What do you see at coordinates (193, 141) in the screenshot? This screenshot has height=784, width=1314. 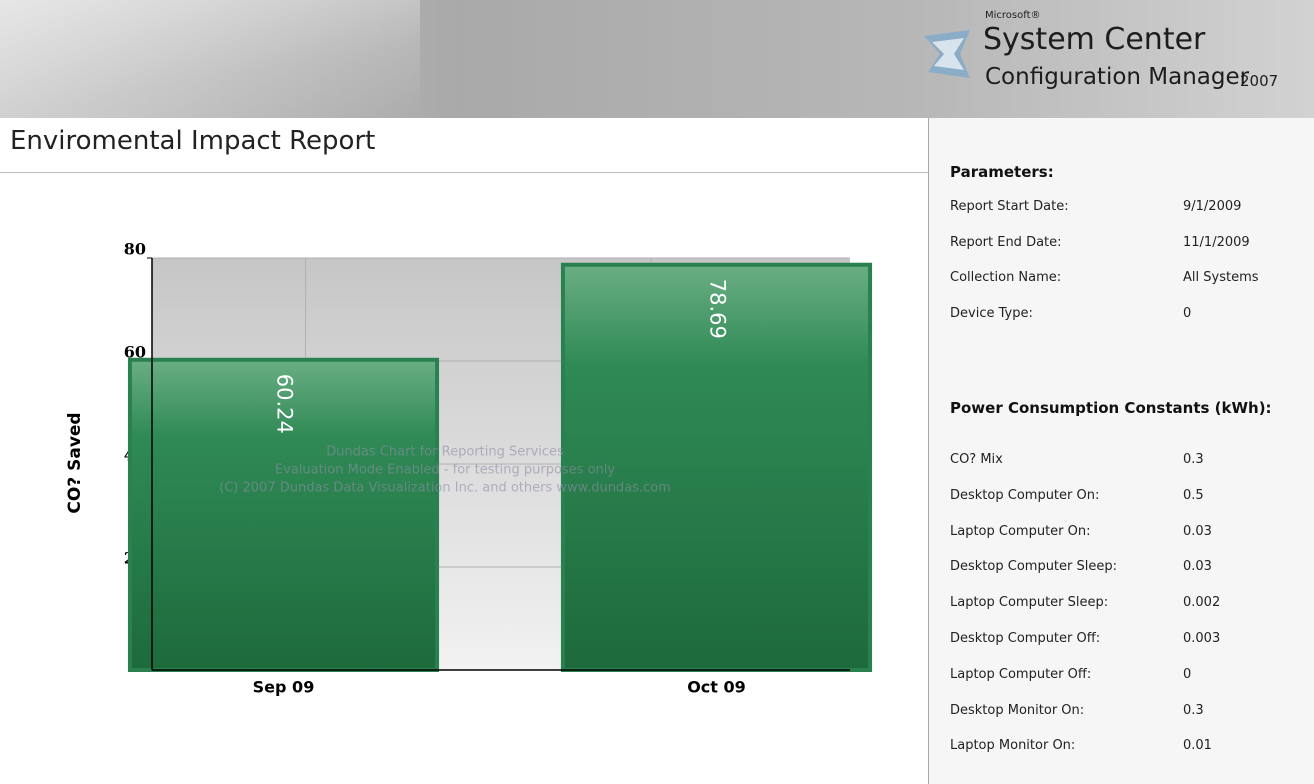 I see `report-title: Enviromental Impact Report` at bounding box center [193, 141].